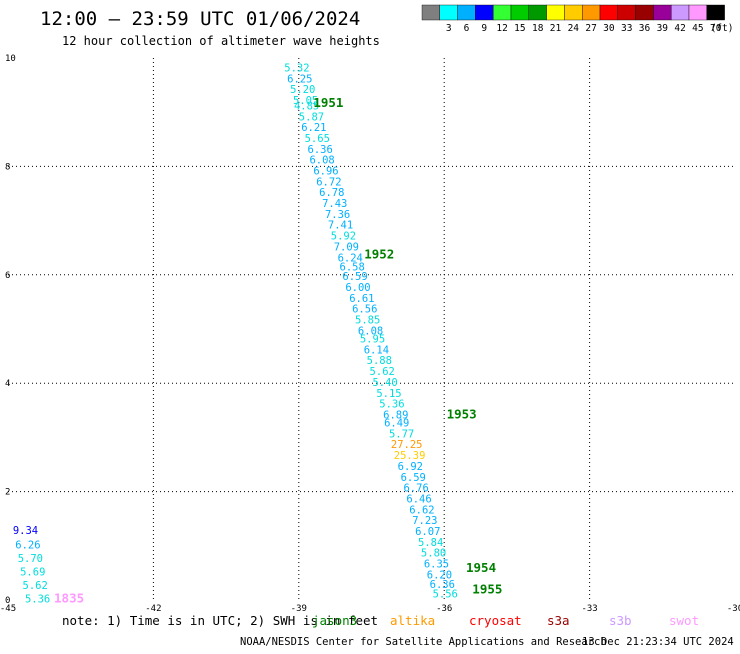 This screenshot has height=654, width=740. Describe the element at coordinates (445, 594) in the screenshot. I see `swh-value-label: 5.56` at that location.